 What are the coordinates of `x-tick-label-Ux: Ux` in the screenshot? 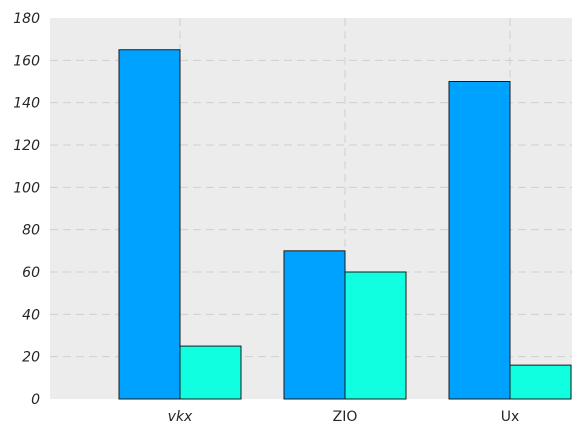 It's located at (510, 417).